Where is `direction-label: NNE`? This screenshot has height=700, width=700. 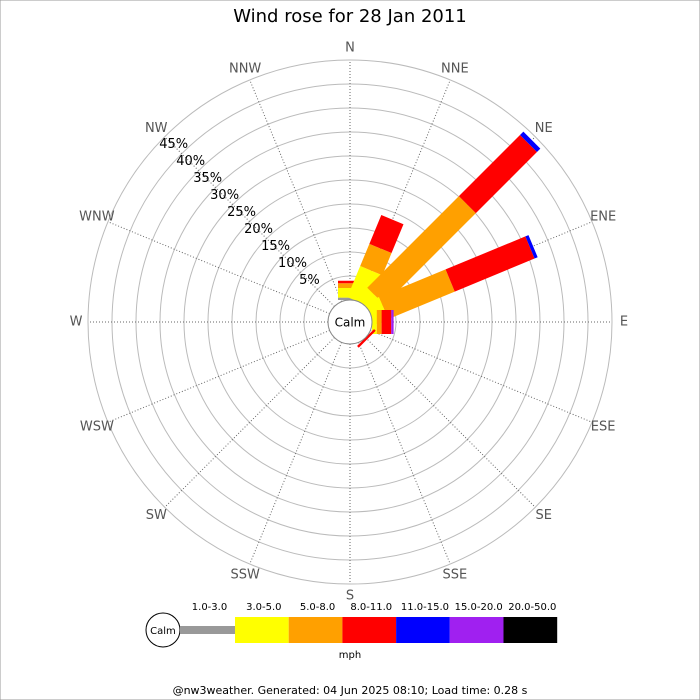
direction-label: NNE is located at coordinates (455, 68).